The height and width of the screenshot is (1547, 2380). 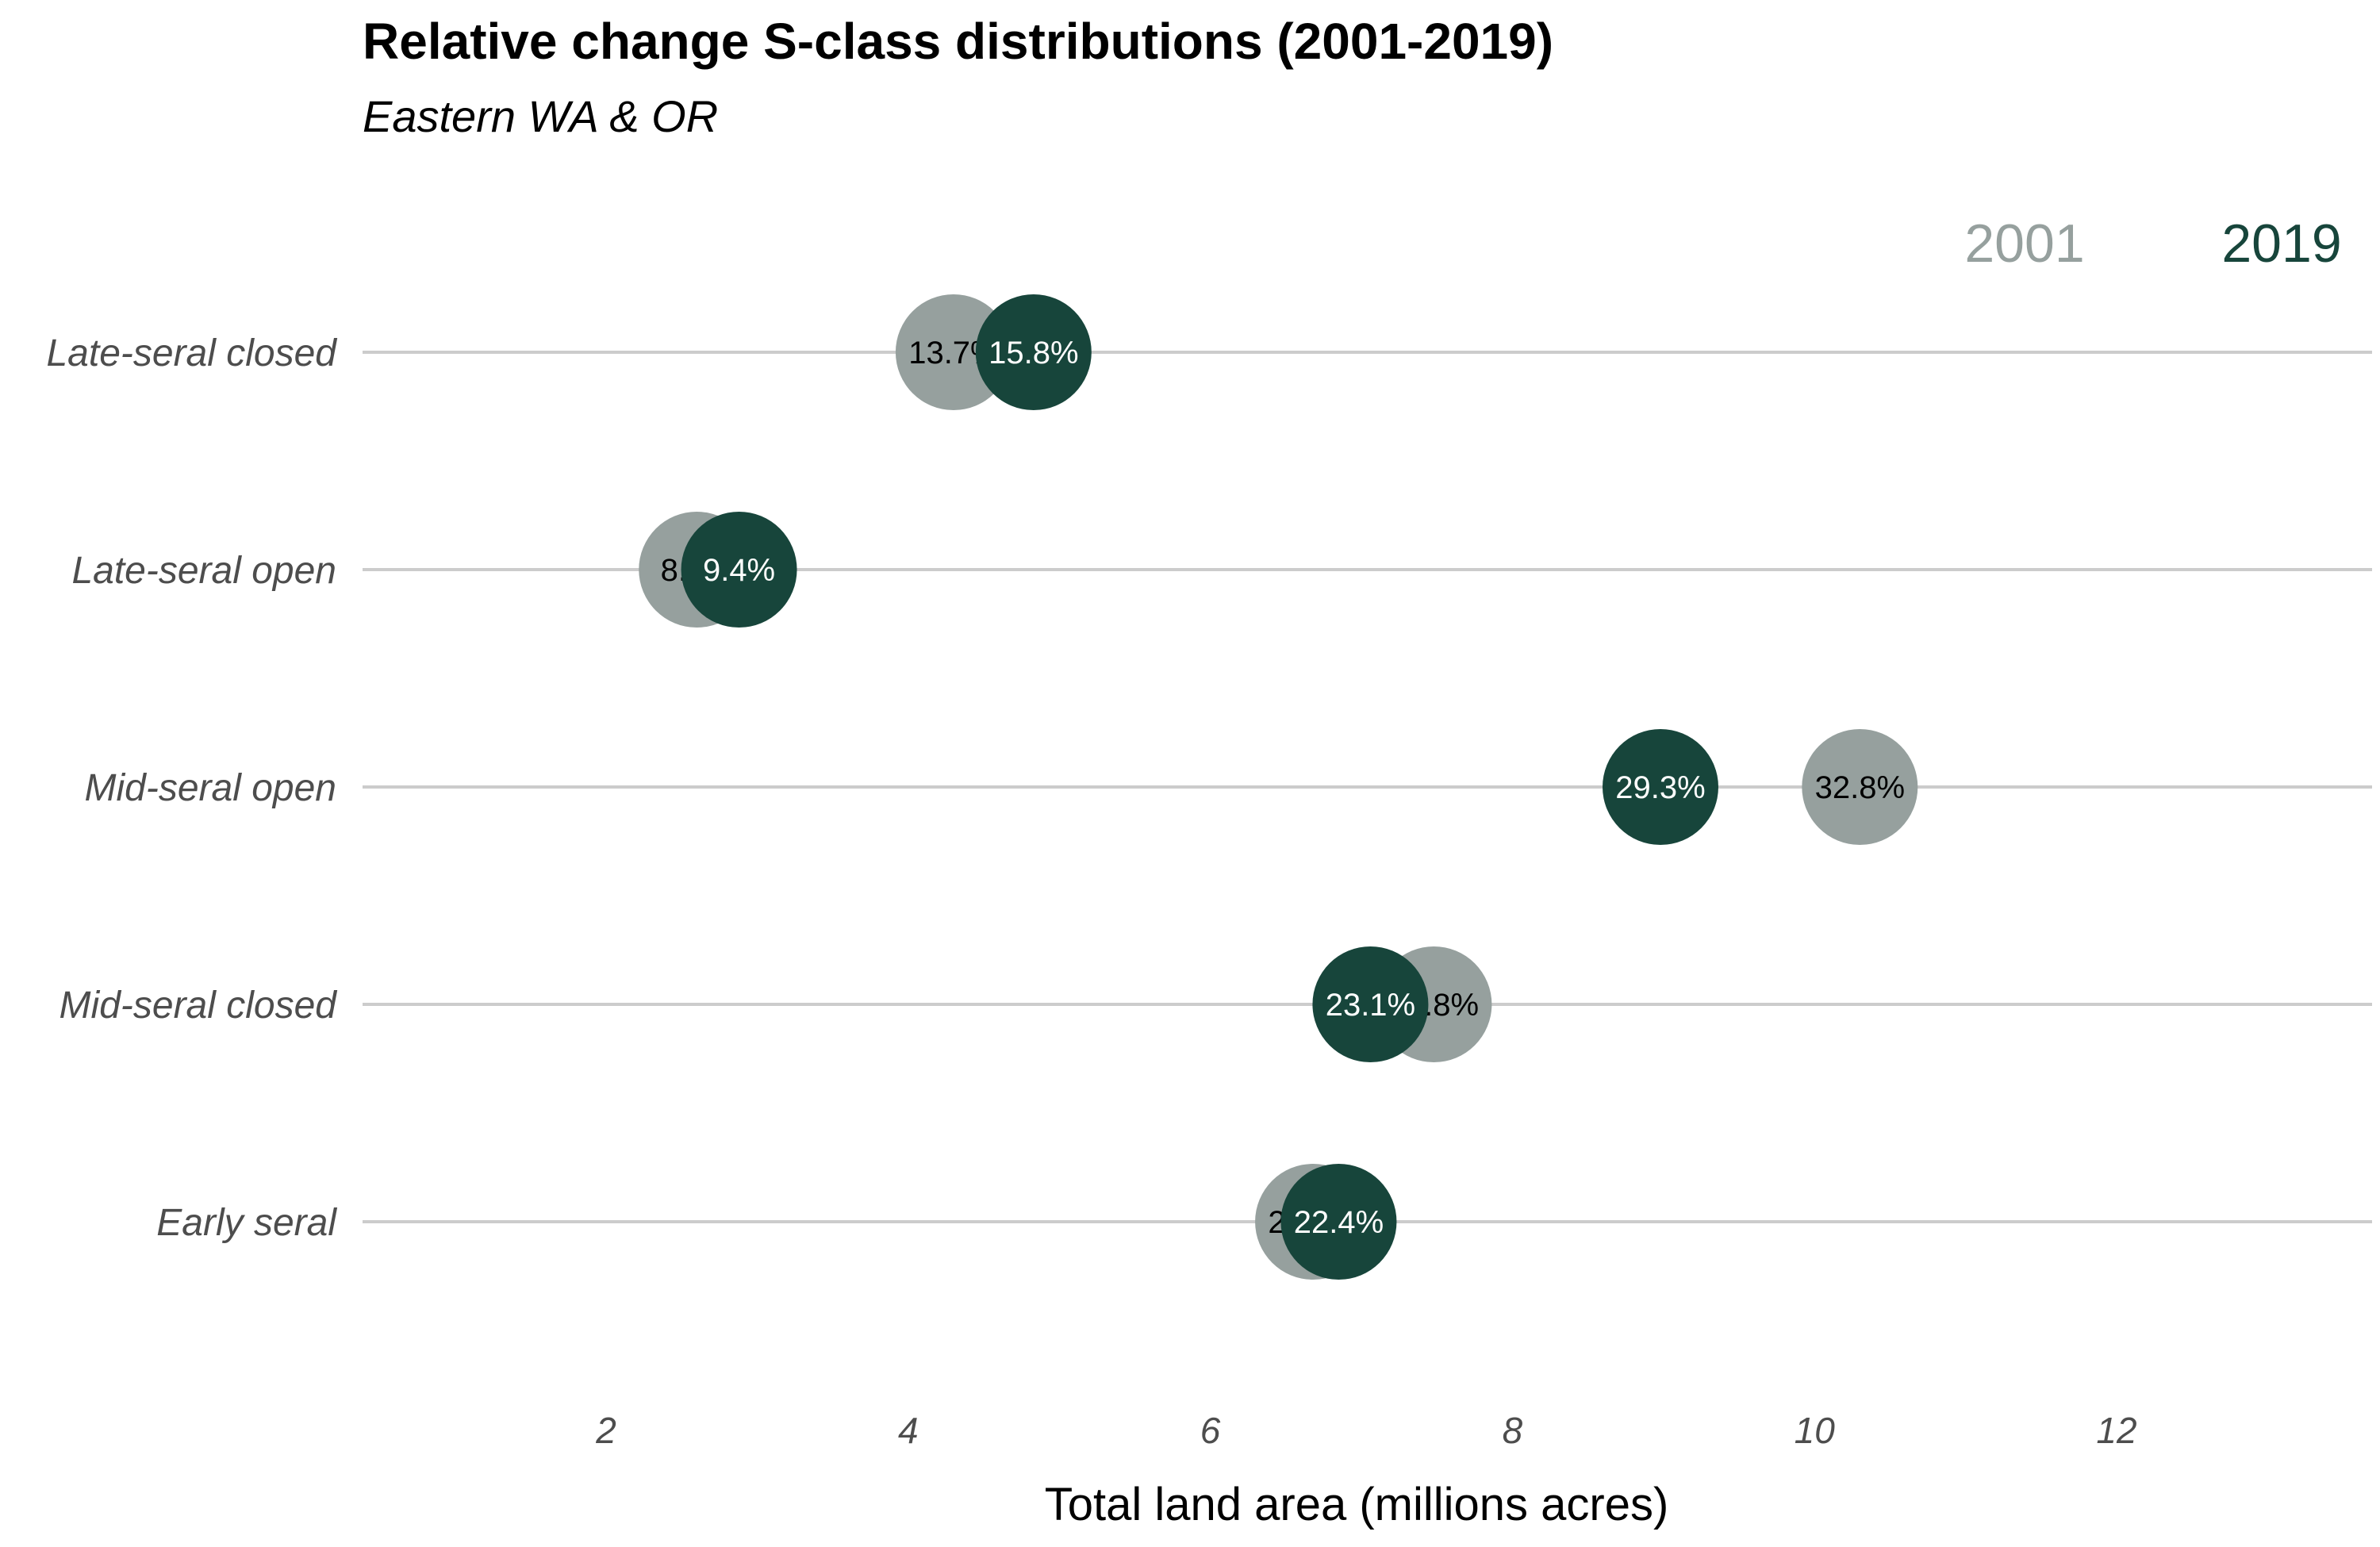 I want to click on x-tick-label: 2, so click(x=605, y=1430).